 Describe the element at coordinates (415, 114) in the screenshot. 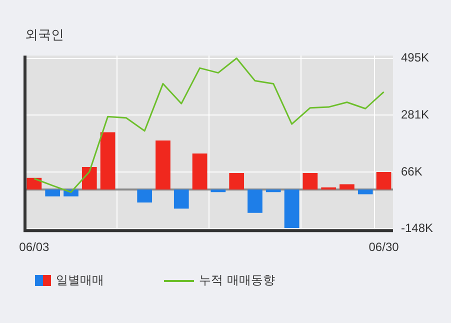

I see `y-tick-label: 281K` at that location.